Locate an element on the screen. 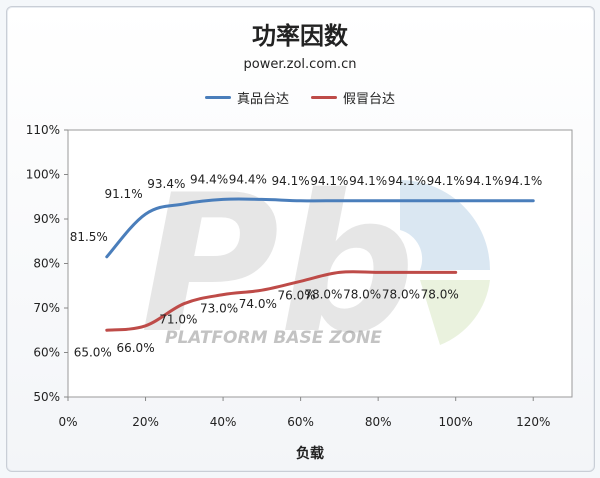 This screenshot has height=478, width=600. x-tick-label: 0% is located at coordinates (67, 422).